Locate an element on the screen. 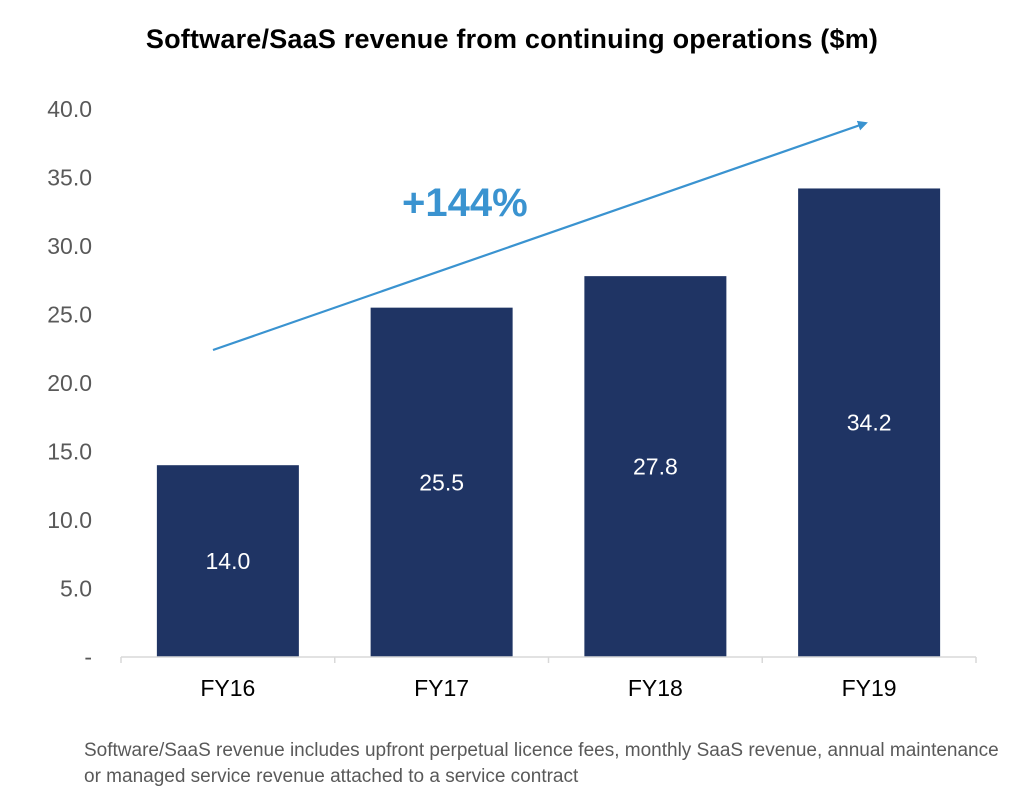 This screenshot has width=1024, height=812. x-axis-tick-labels: FY16 FY17 FY18 FY19 is located at coordinates (548, 679).